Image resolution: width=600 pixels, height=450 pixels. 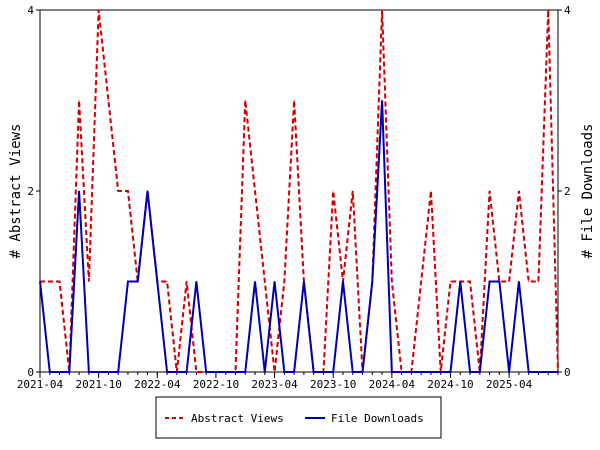 What do you see at coordinates (274, 384) in the screenshot?
I see `x-tick-label: 2023-04` at bounding box center [274, 384].